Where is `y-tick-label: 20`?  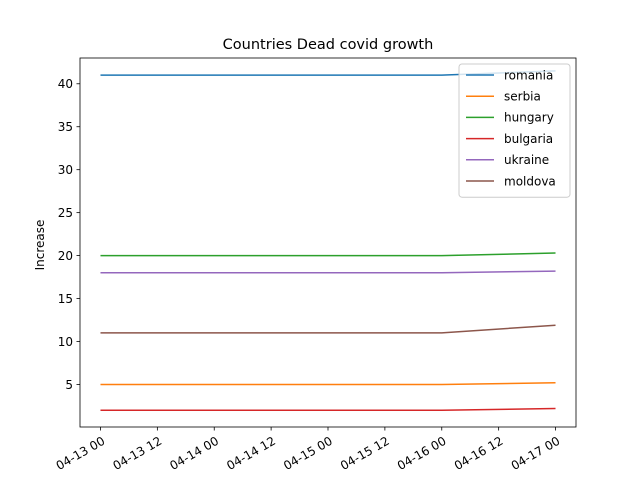 y-tick-label: 20 is located at coordinates (65, 256).